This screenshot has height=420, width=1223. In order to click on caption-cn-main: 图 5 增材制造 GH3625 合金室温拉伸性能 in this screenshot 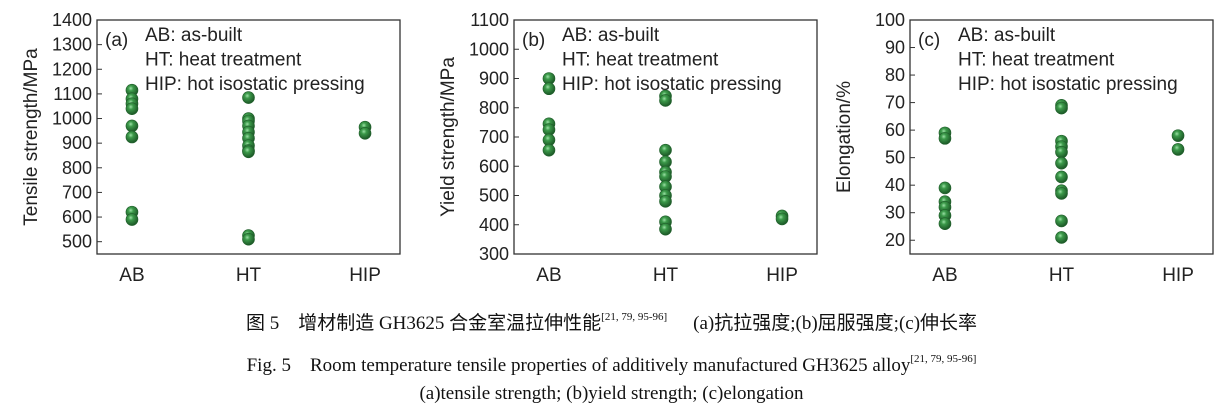, I will do `click(423, 323)`.